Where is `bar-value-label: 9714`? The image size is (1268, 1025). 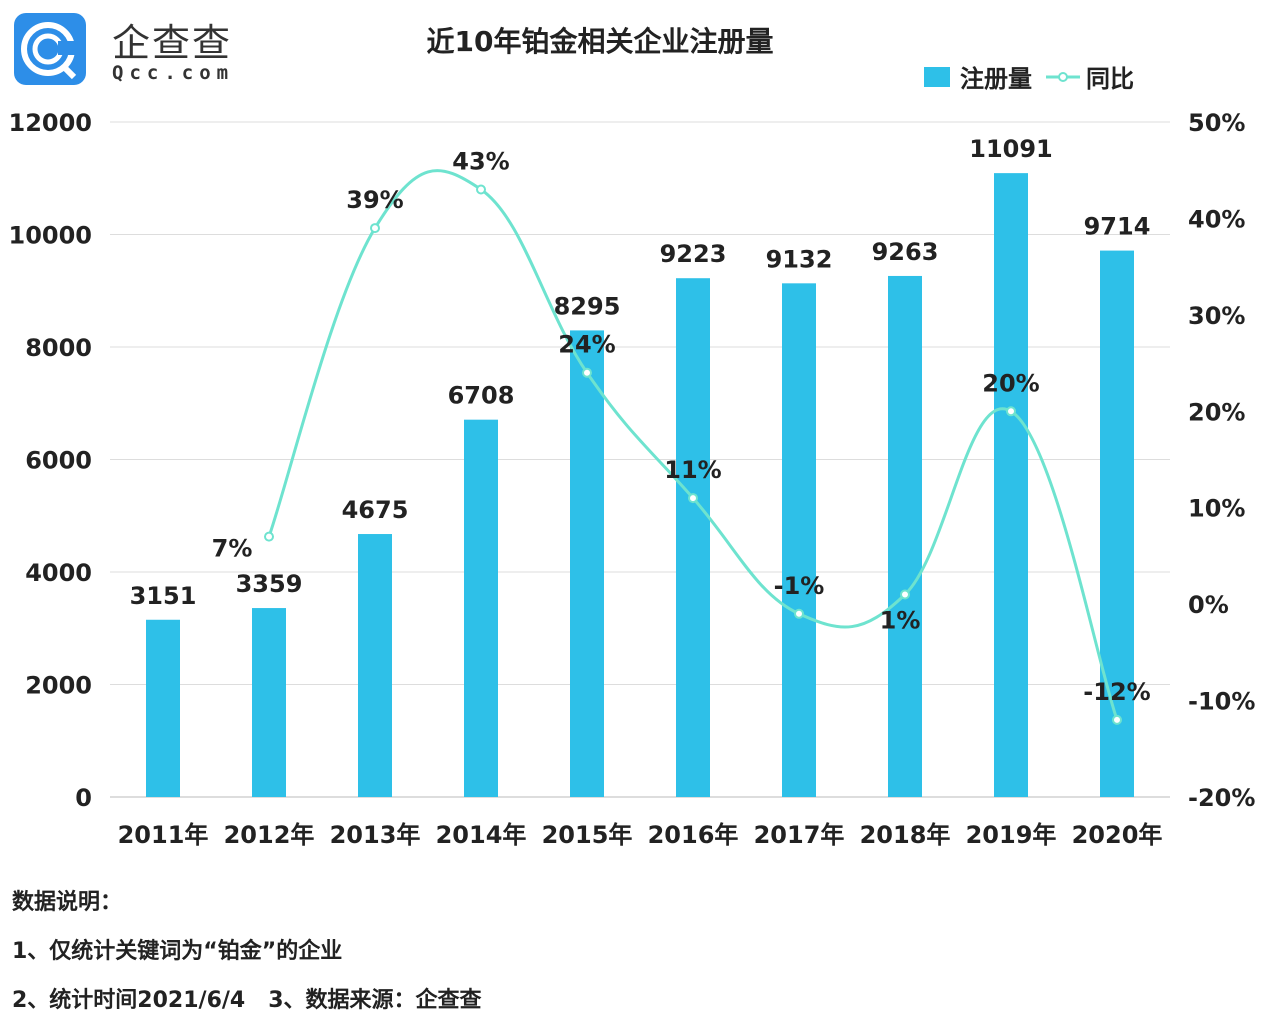
bar-value-label: 9714 is located at coordinates (1117, 227).